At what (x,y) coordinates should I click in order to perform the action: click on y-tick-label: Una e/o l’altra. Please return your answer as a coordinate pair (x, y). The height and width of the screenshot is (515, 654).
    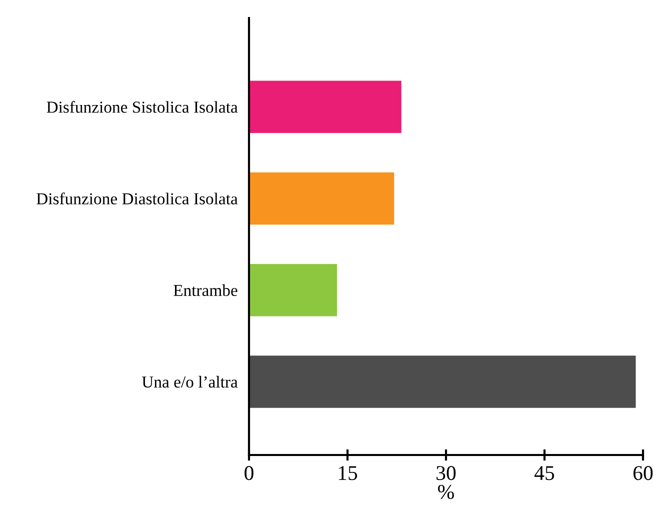
    Looking at the image, I should click on (190, 382).